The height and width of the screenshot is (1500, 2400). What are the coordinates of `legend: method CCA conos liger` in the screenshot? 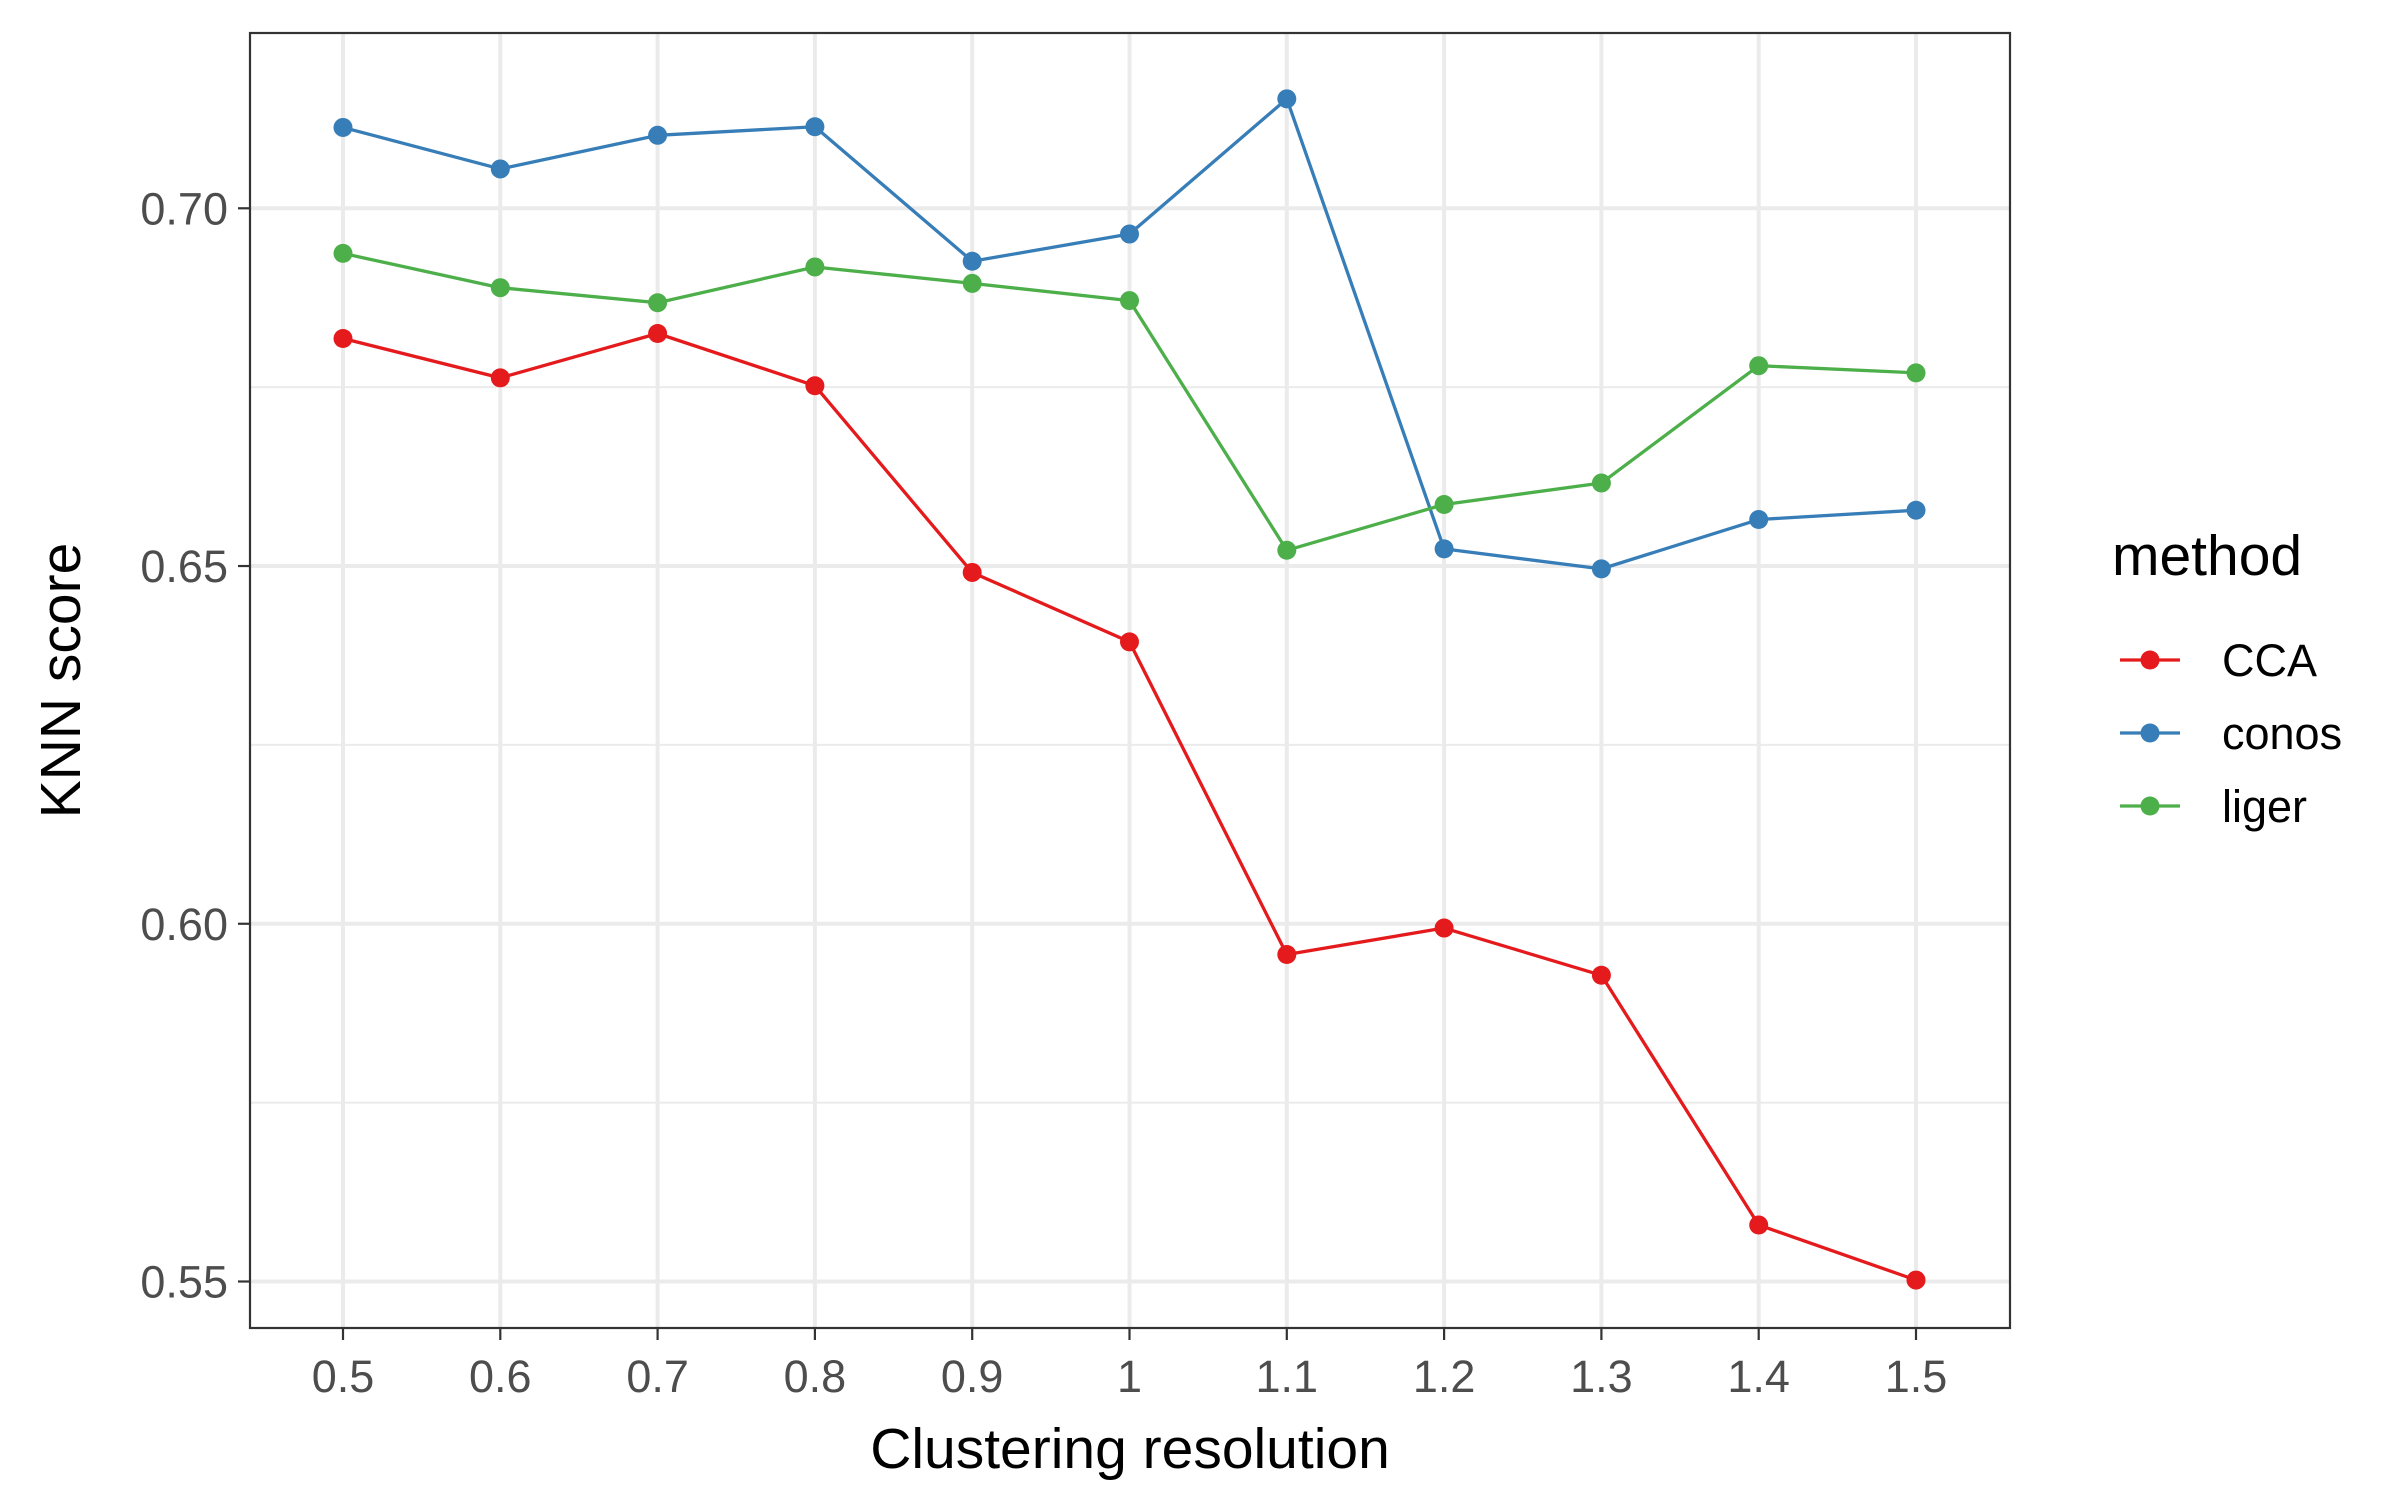 It's located at (2227, 678).